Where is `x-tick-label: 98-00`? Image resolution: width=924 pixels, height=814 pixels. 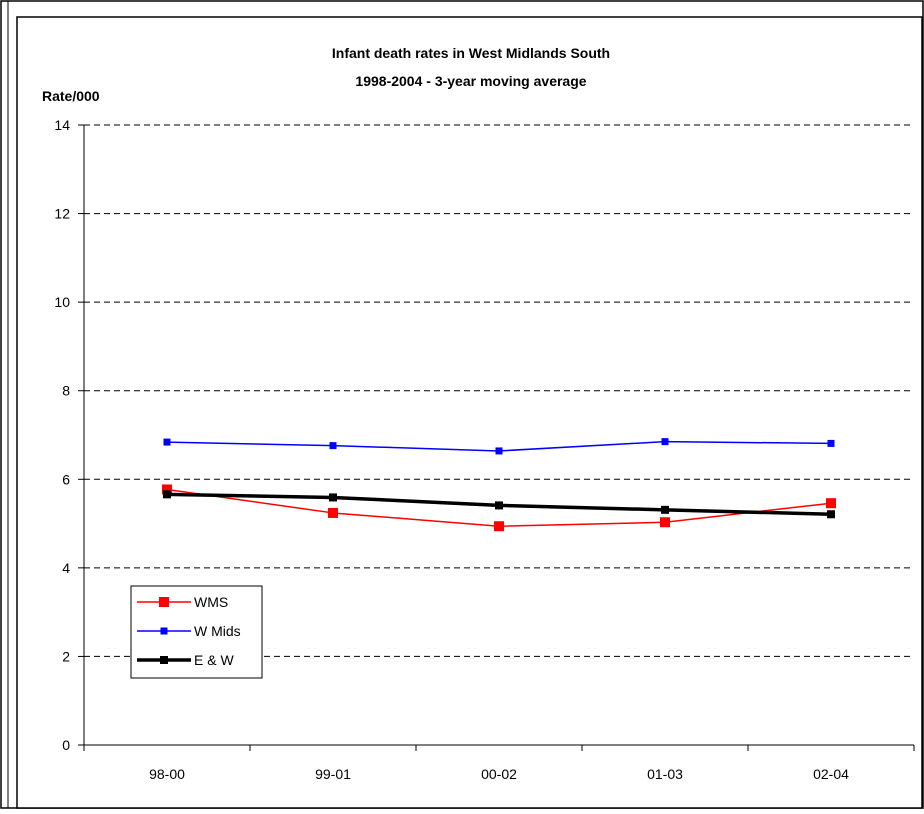 x-tick-label: 98-00 is located at coordinates (167, 774).